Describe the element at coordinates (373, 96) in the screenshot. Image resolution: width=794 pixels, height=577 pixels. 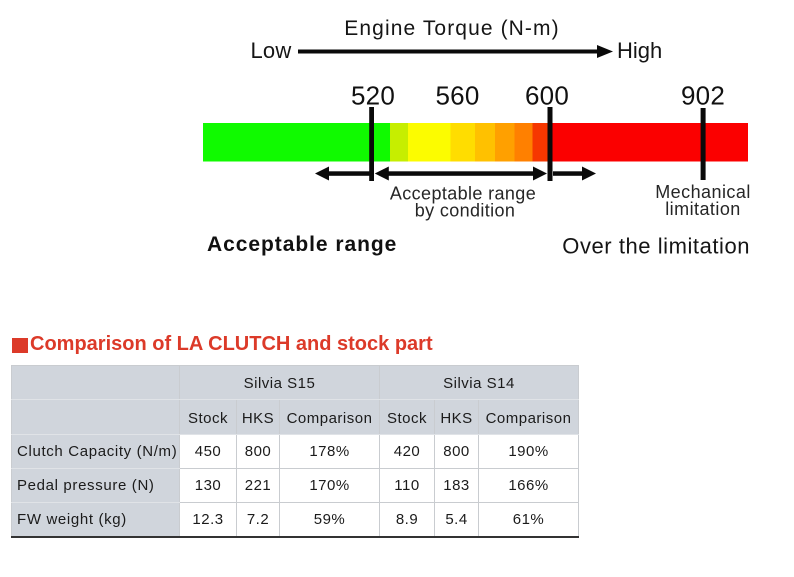
I see `svg-text: 520` at that location.